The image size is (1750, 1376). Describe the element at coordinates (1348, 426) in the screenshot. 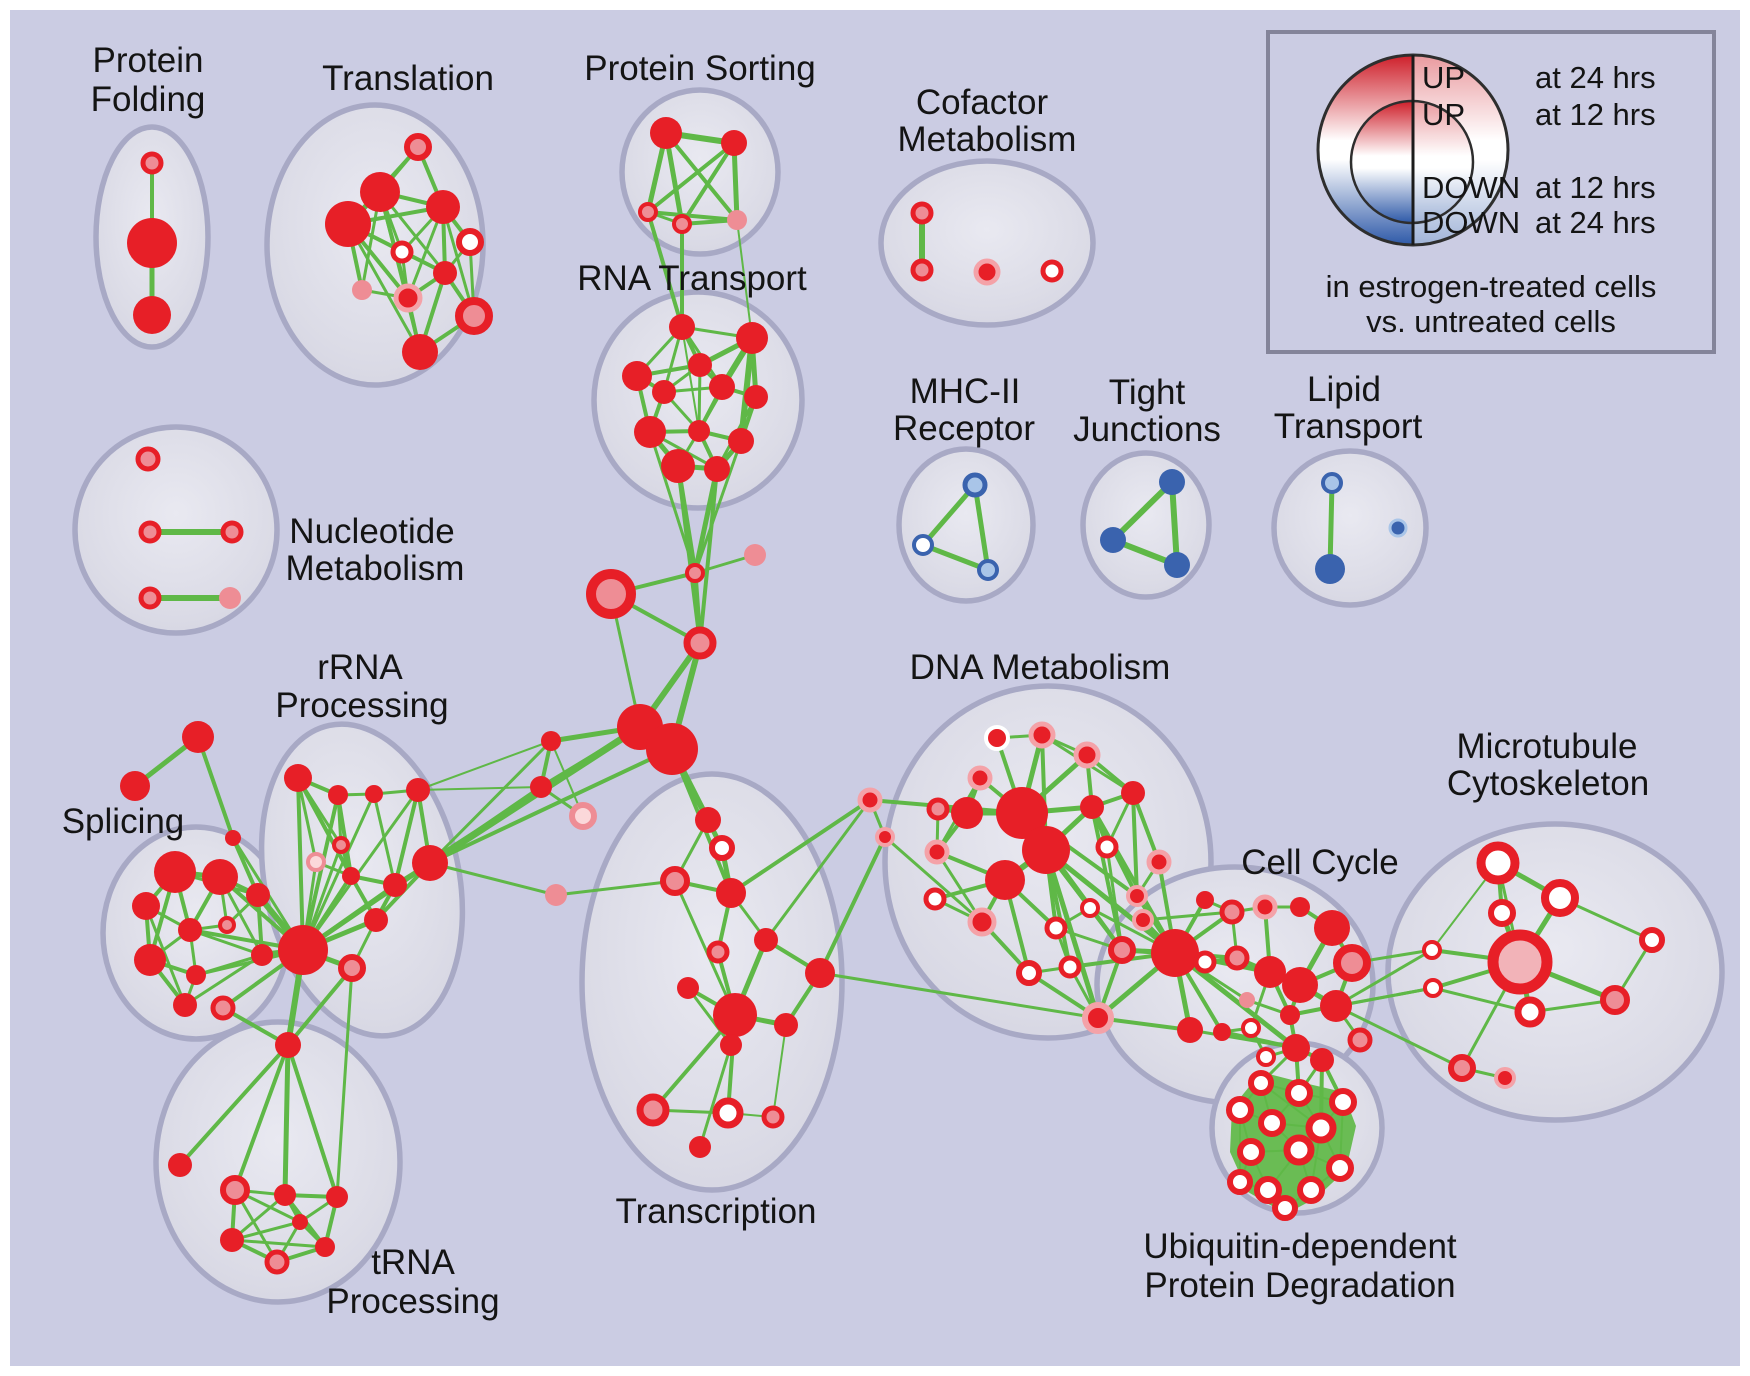

I see `cluster-label-lipid-transport: Transport` at that location.